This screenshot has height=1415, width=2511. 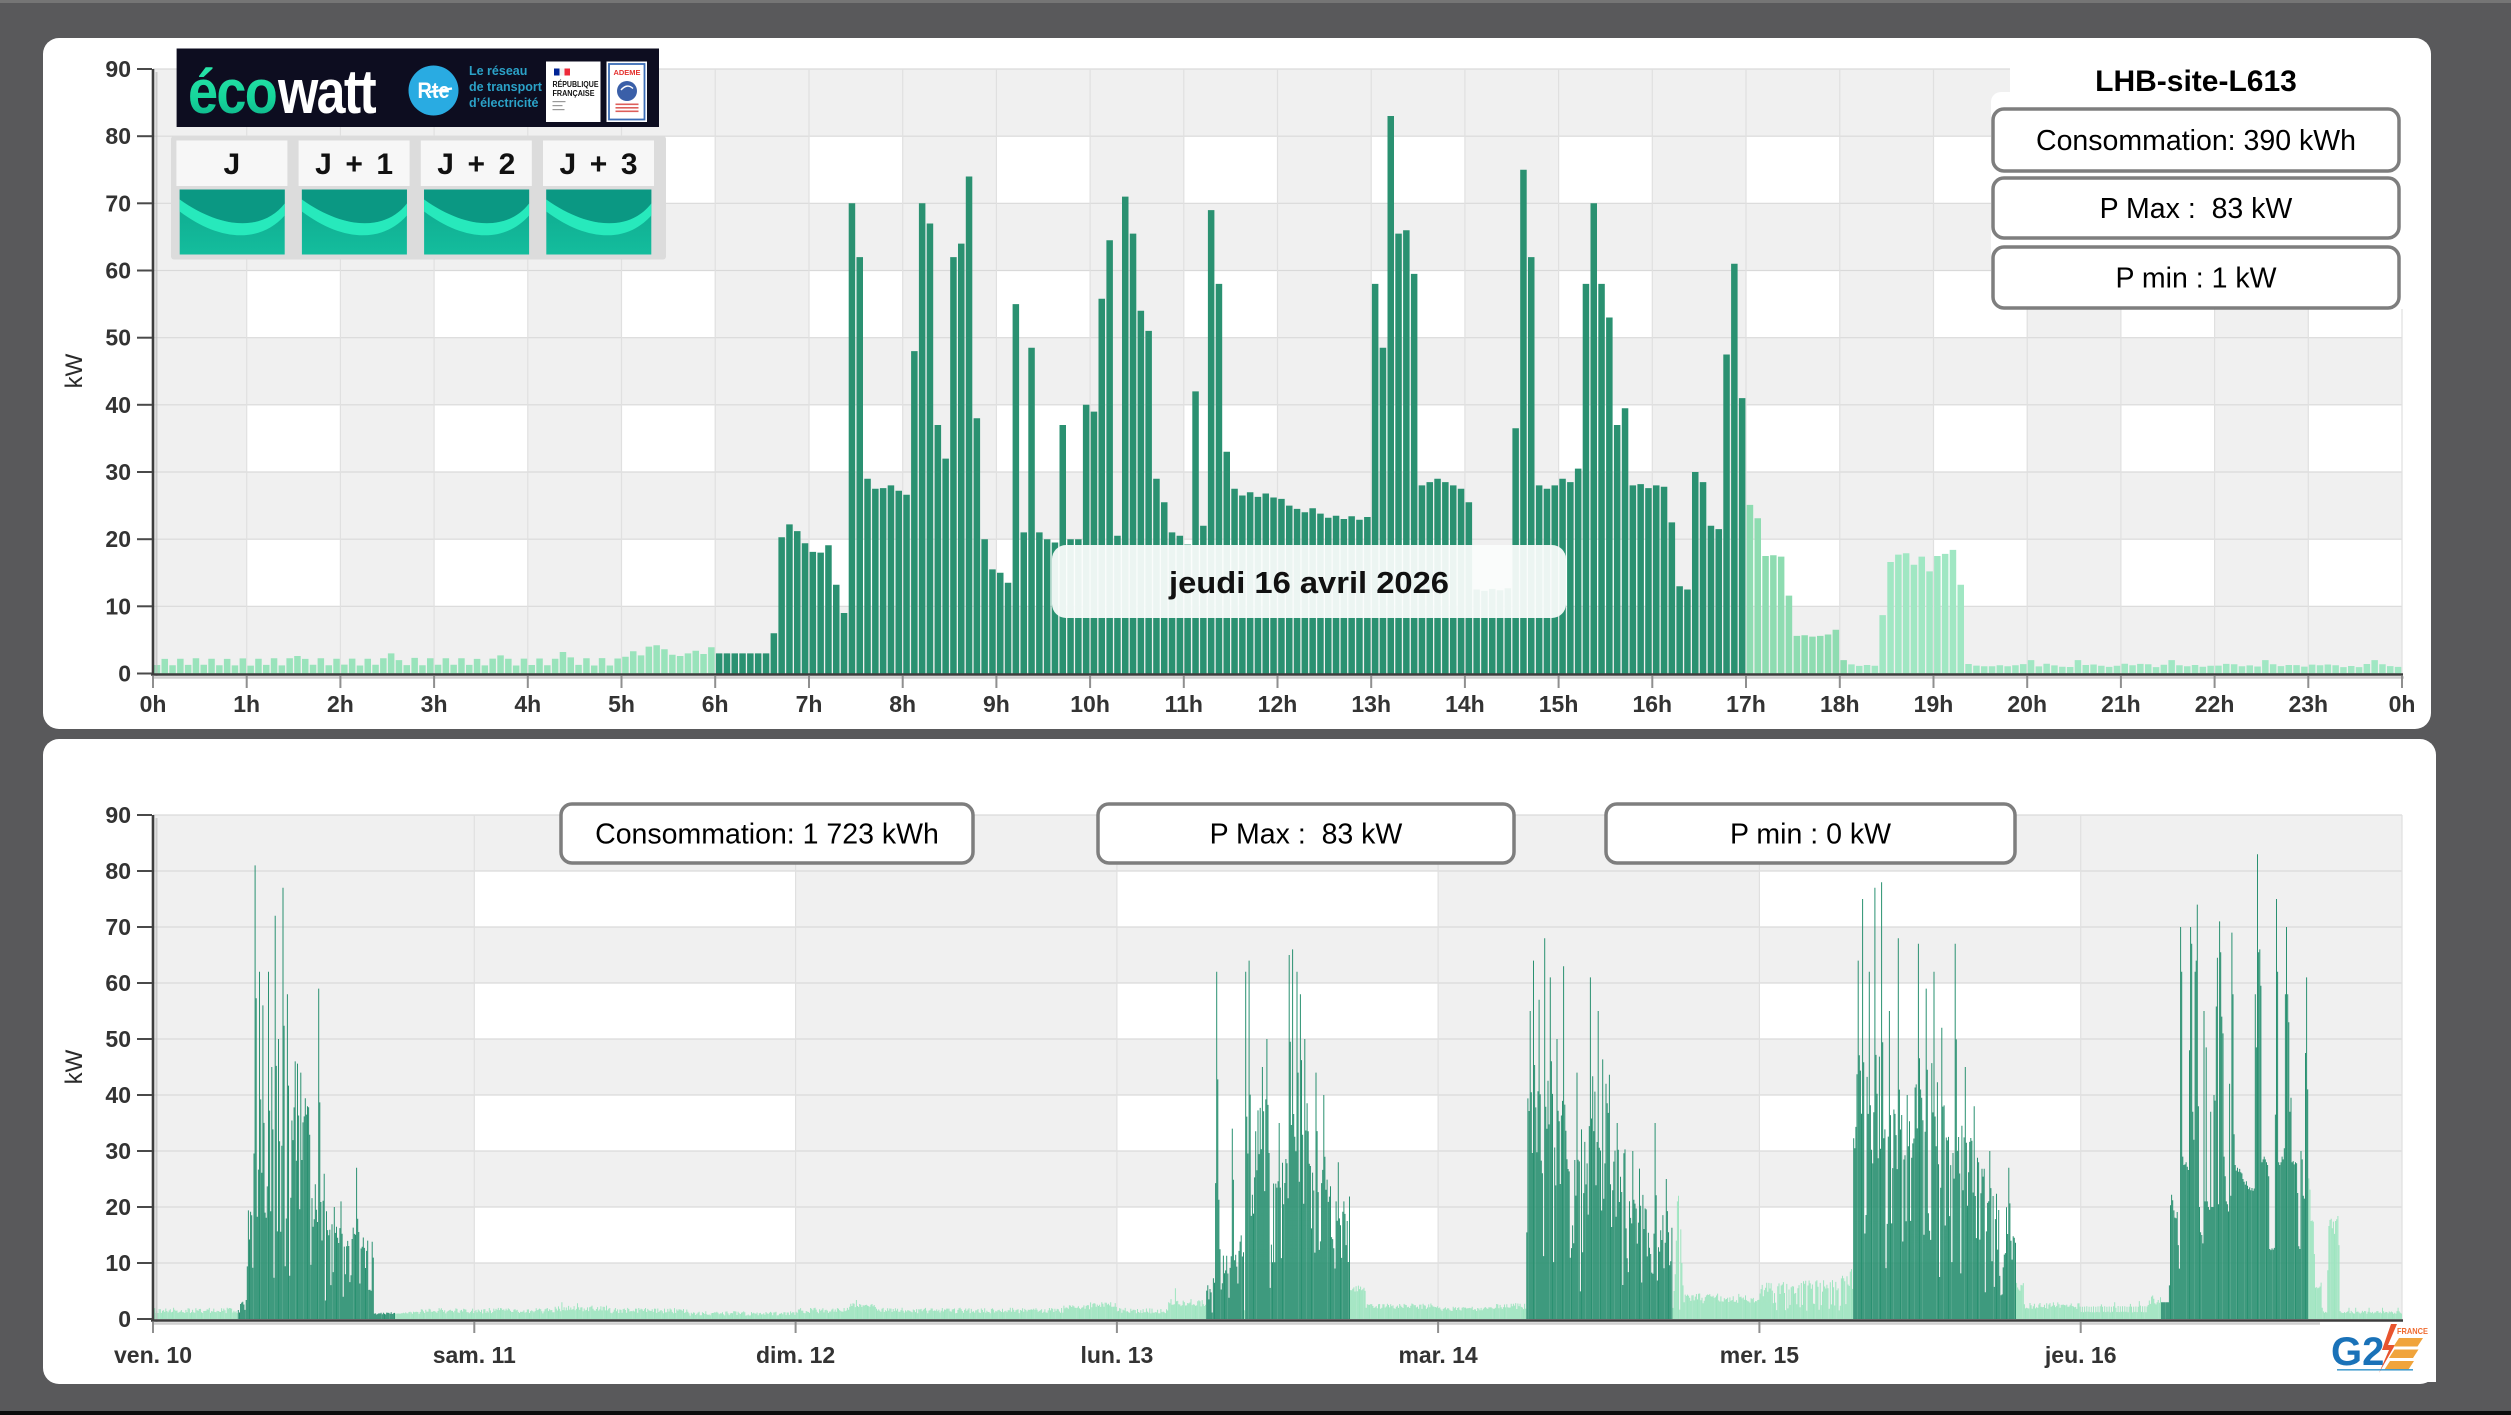 What do you see at coordinates (627, 72) in the screenshot?
I see `svg-text: ADEME` at bounding box center [627, 72].